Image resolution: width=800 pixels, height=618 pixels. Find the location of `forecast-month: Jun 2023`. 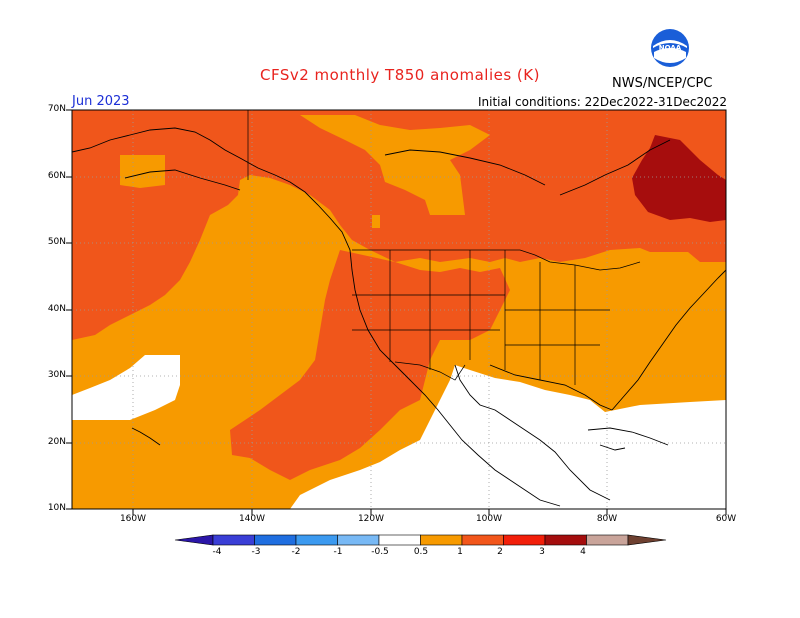

forecast-month: Jun 2023 is located at coordinates (101, 101).